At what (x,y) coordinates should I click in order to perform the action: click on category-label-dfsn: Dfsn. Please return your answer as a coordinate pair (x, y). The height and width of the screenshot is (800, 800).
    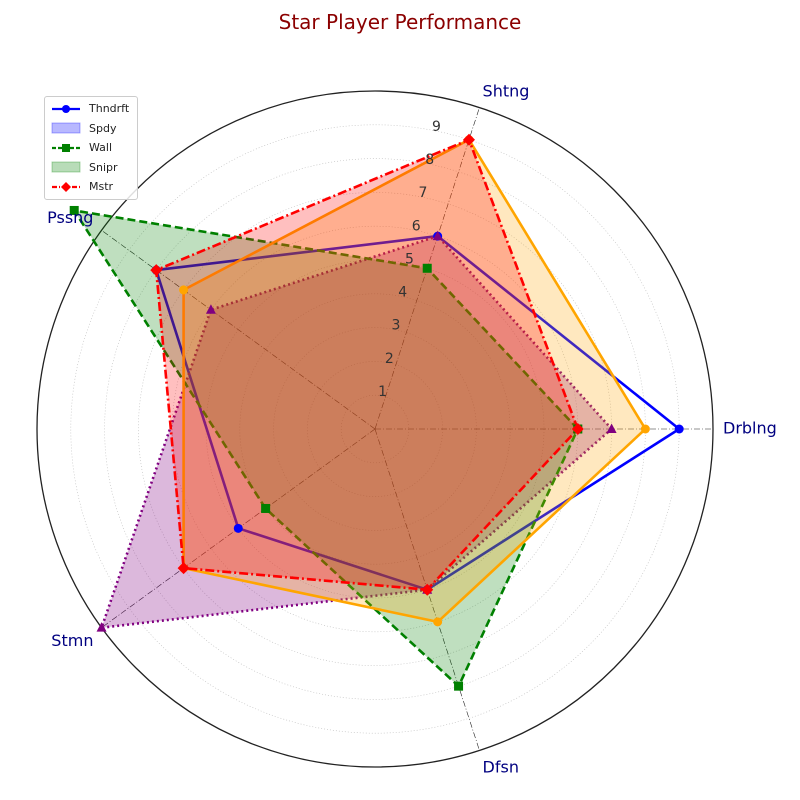
    Looking at the image, I should click on (501, 766).